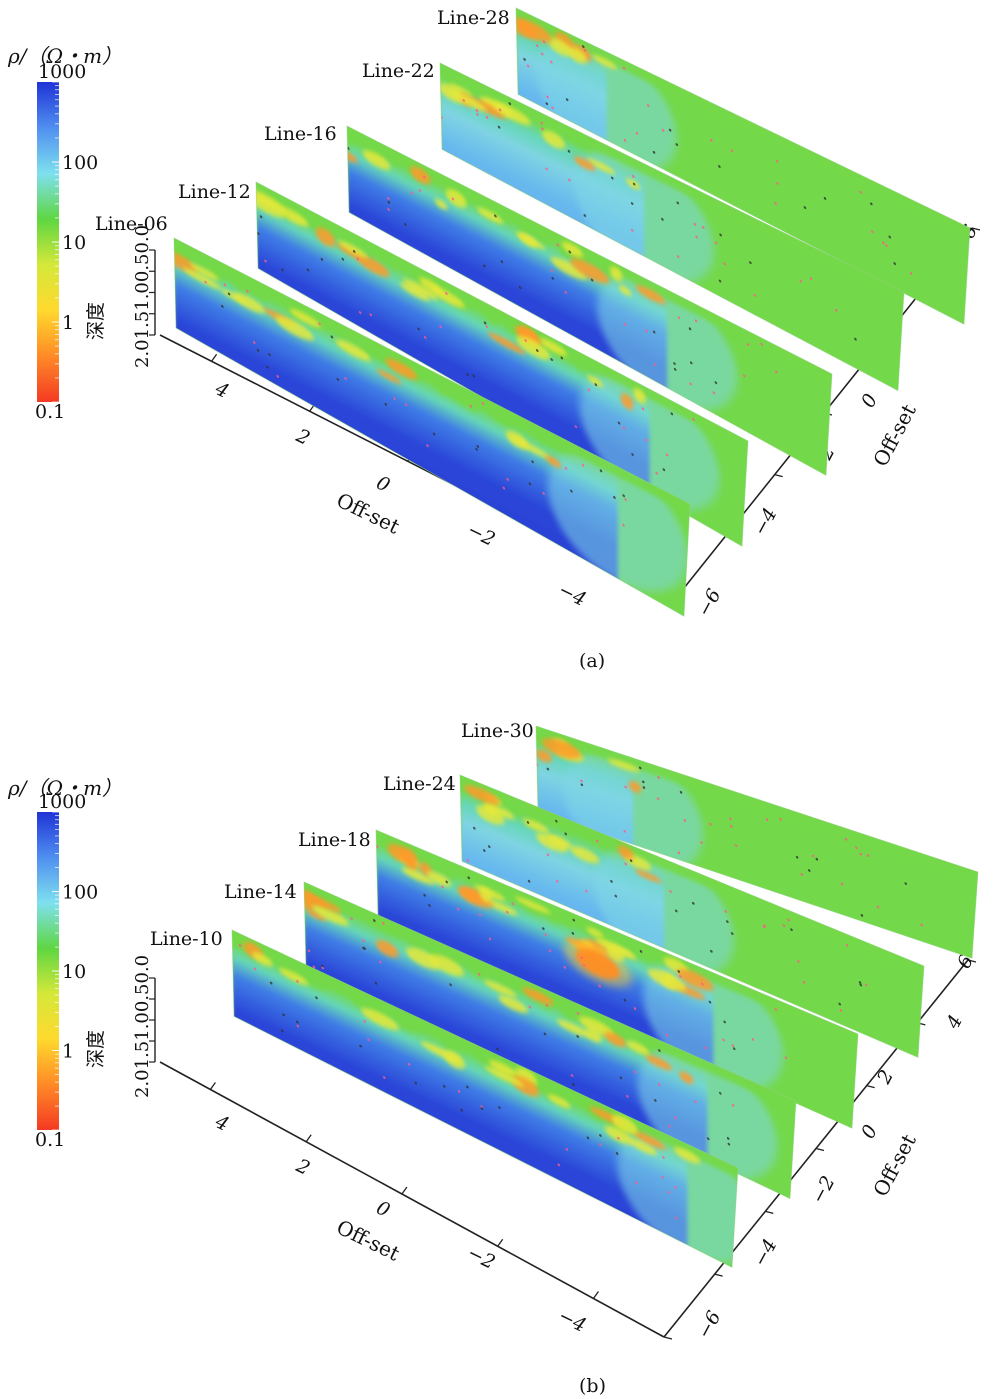 The height and width of the screenshot is (1399, 1000). I want to click on section-outline, so click(550, 1040).